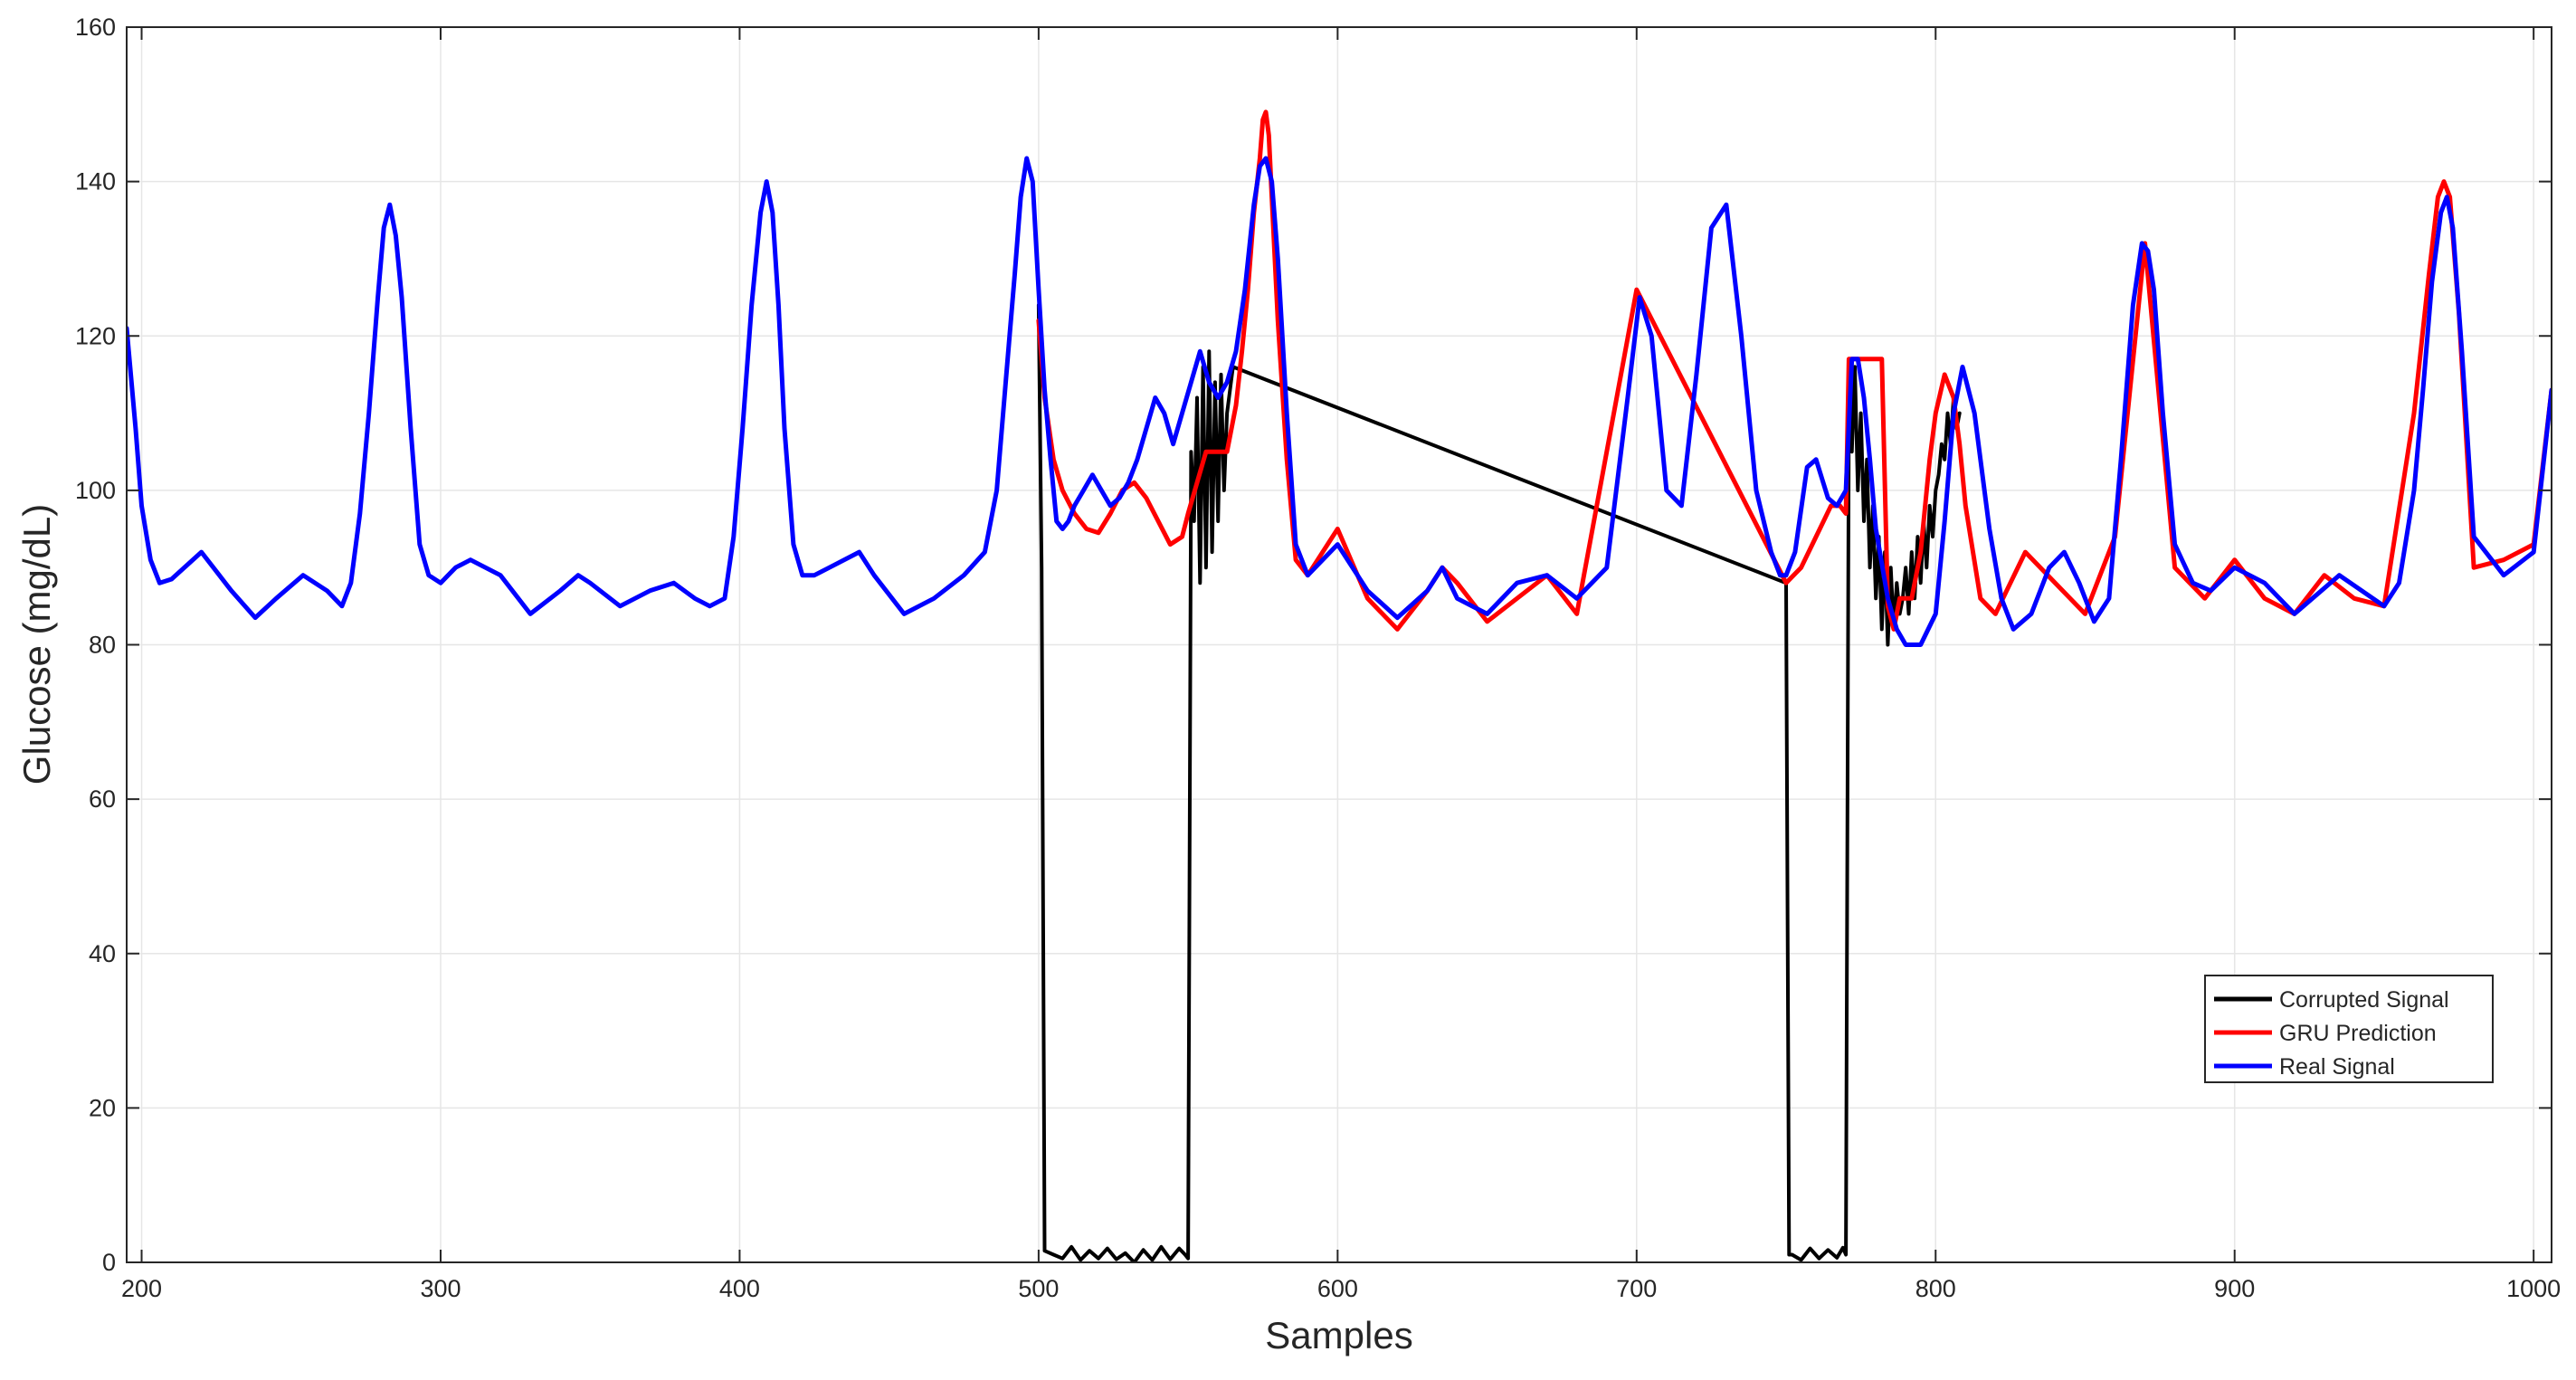  Describe the element at coordinates (2234, 1288) in the screenshot. I see `x-tick-label: 900` at that location.